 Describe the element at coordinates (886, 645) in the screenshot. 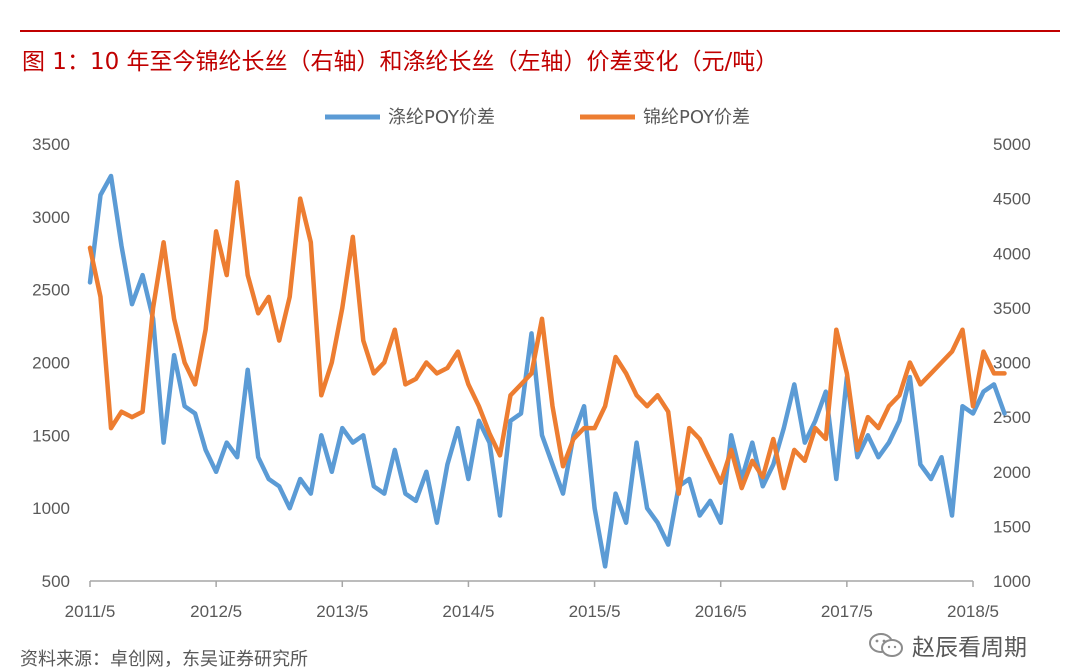

I see `wechat-icon` at that location.